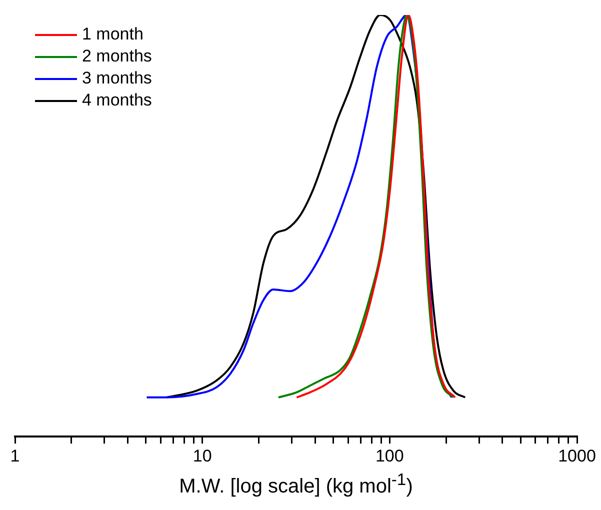  Describe the element at coordinates (117, 78) in the screenshot. I see `legend-label: 3 months` at that location.